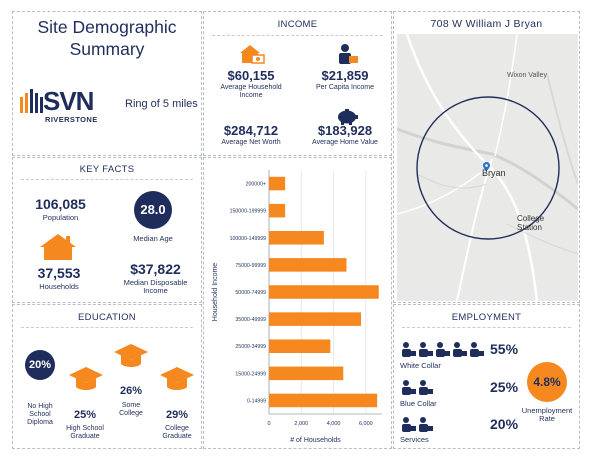 The image size is (592, 458). I want to click on avg-household-income-value: $60,155, so click(251, 75).